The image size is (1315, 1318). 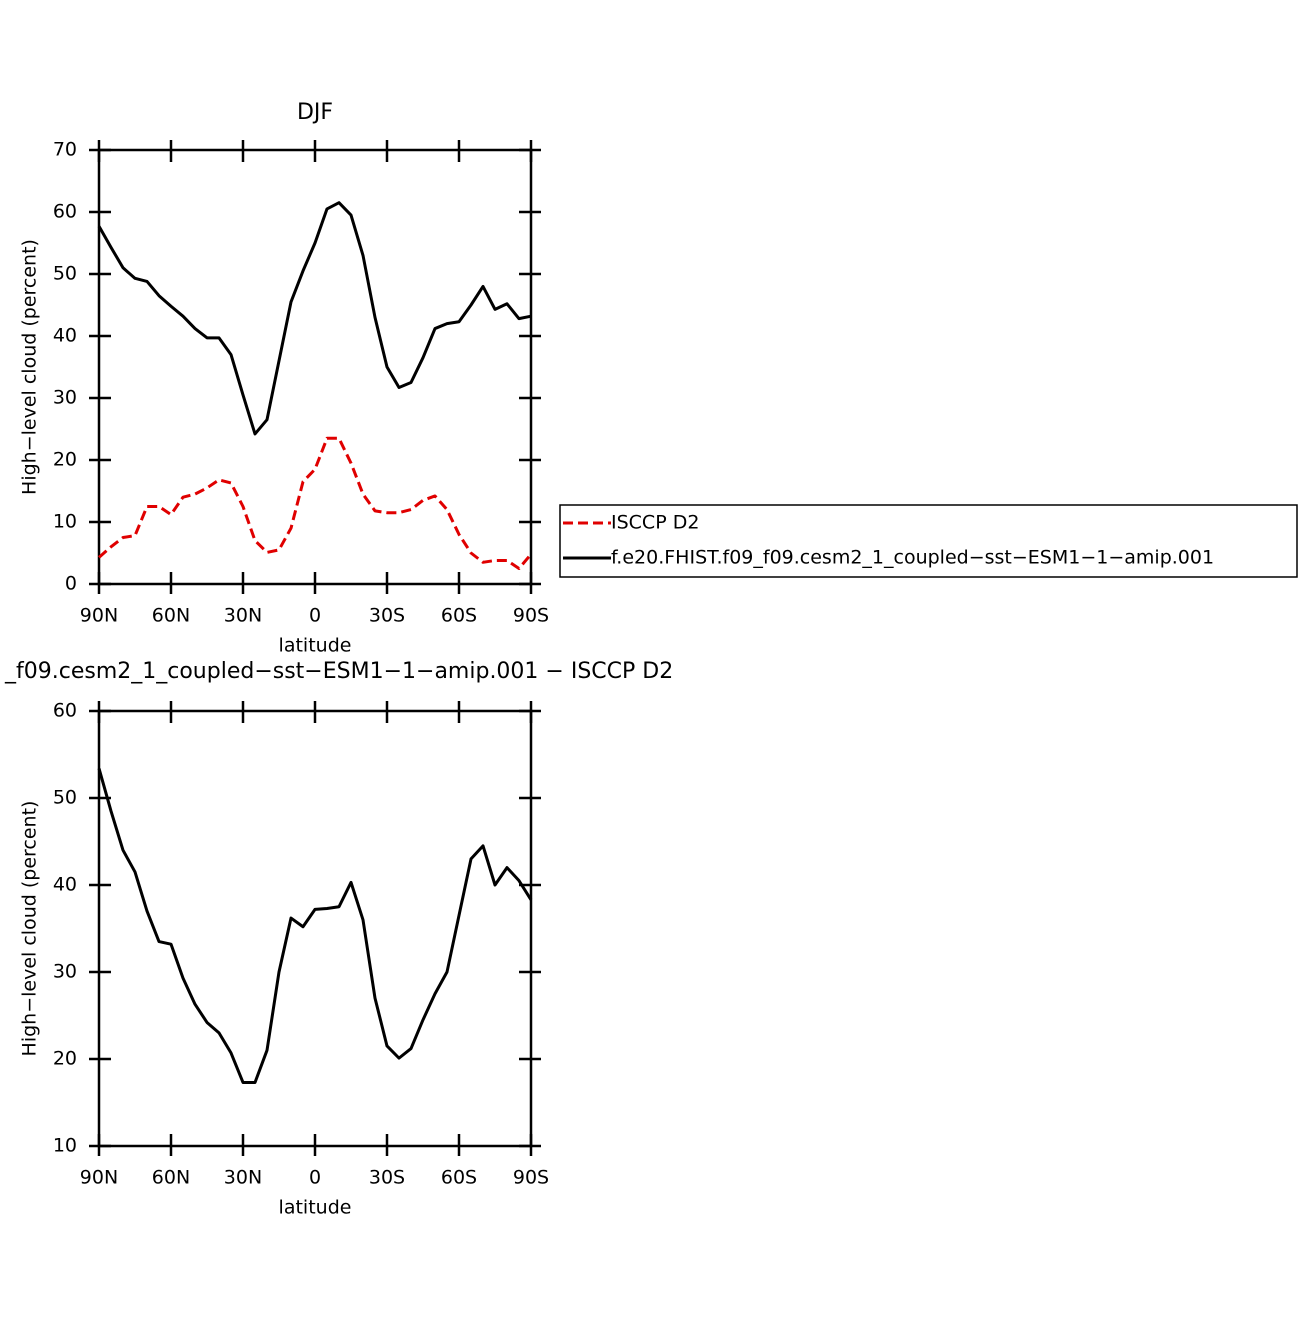 I want to click on y-tick-label: 70, so click(x=65, y=150).